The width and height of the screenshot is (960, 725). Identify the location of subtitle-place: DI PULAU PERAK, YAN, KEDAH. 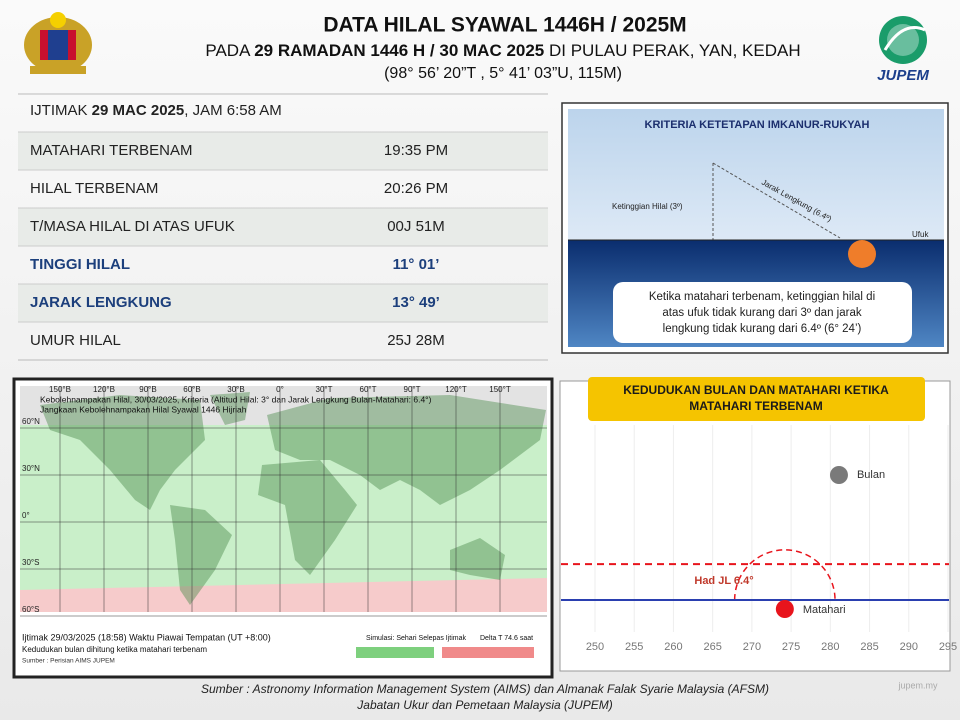
(672, 50).